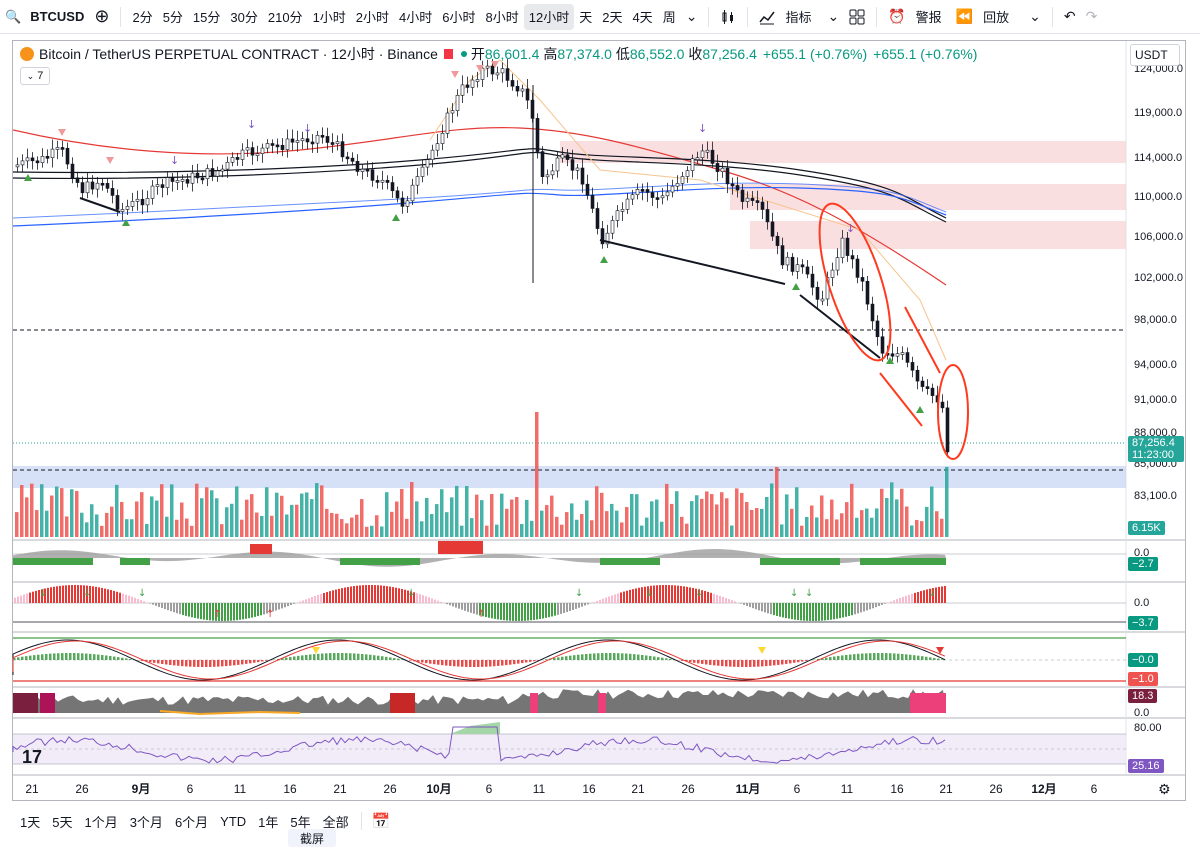  I want to click on interval-30m: 30分, so click(244, 17).